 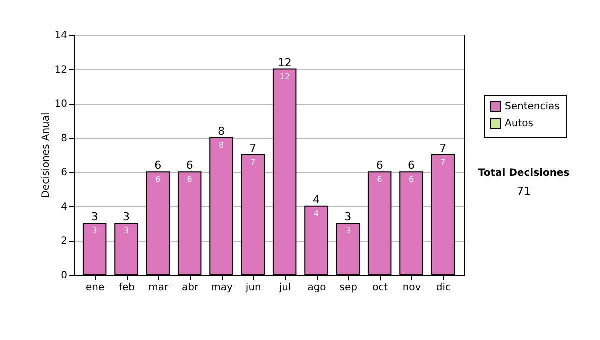 What do you see at coordinates (316, 199) in the screenshot?
I see `total-label: 4` at bounding box center [316, 199].